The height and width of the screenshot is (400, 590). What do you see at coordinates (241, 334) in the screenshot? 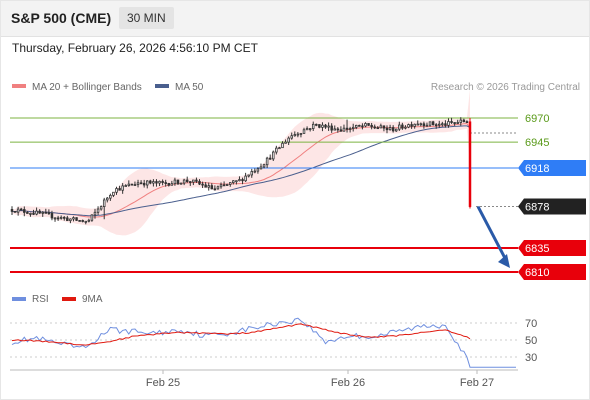
I see `rsi-ma-line` at bounding box center [241, 334].